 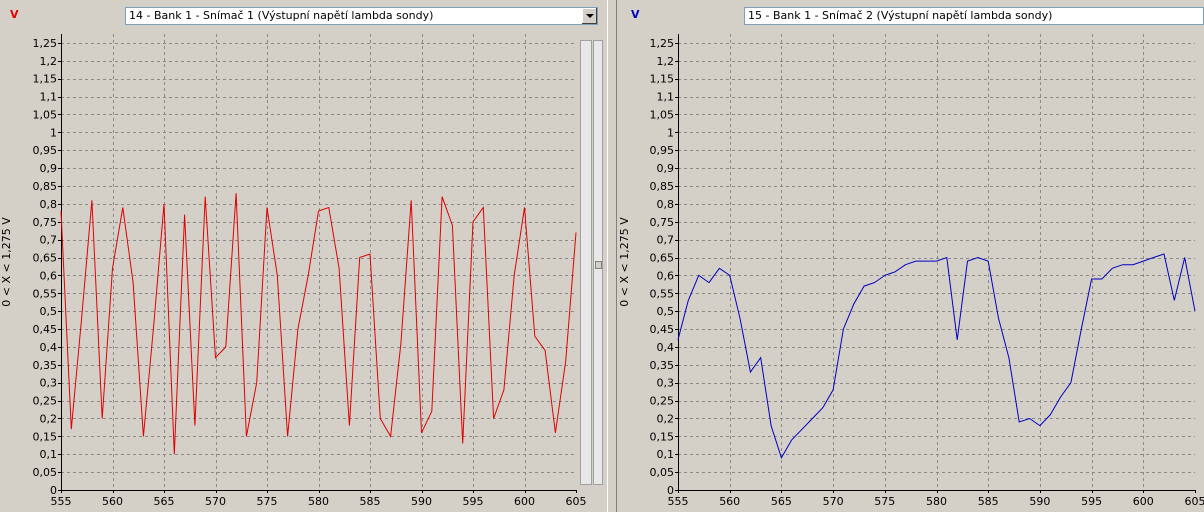 I want to click on scrollbar-left-b, so click(x=598, y=262).